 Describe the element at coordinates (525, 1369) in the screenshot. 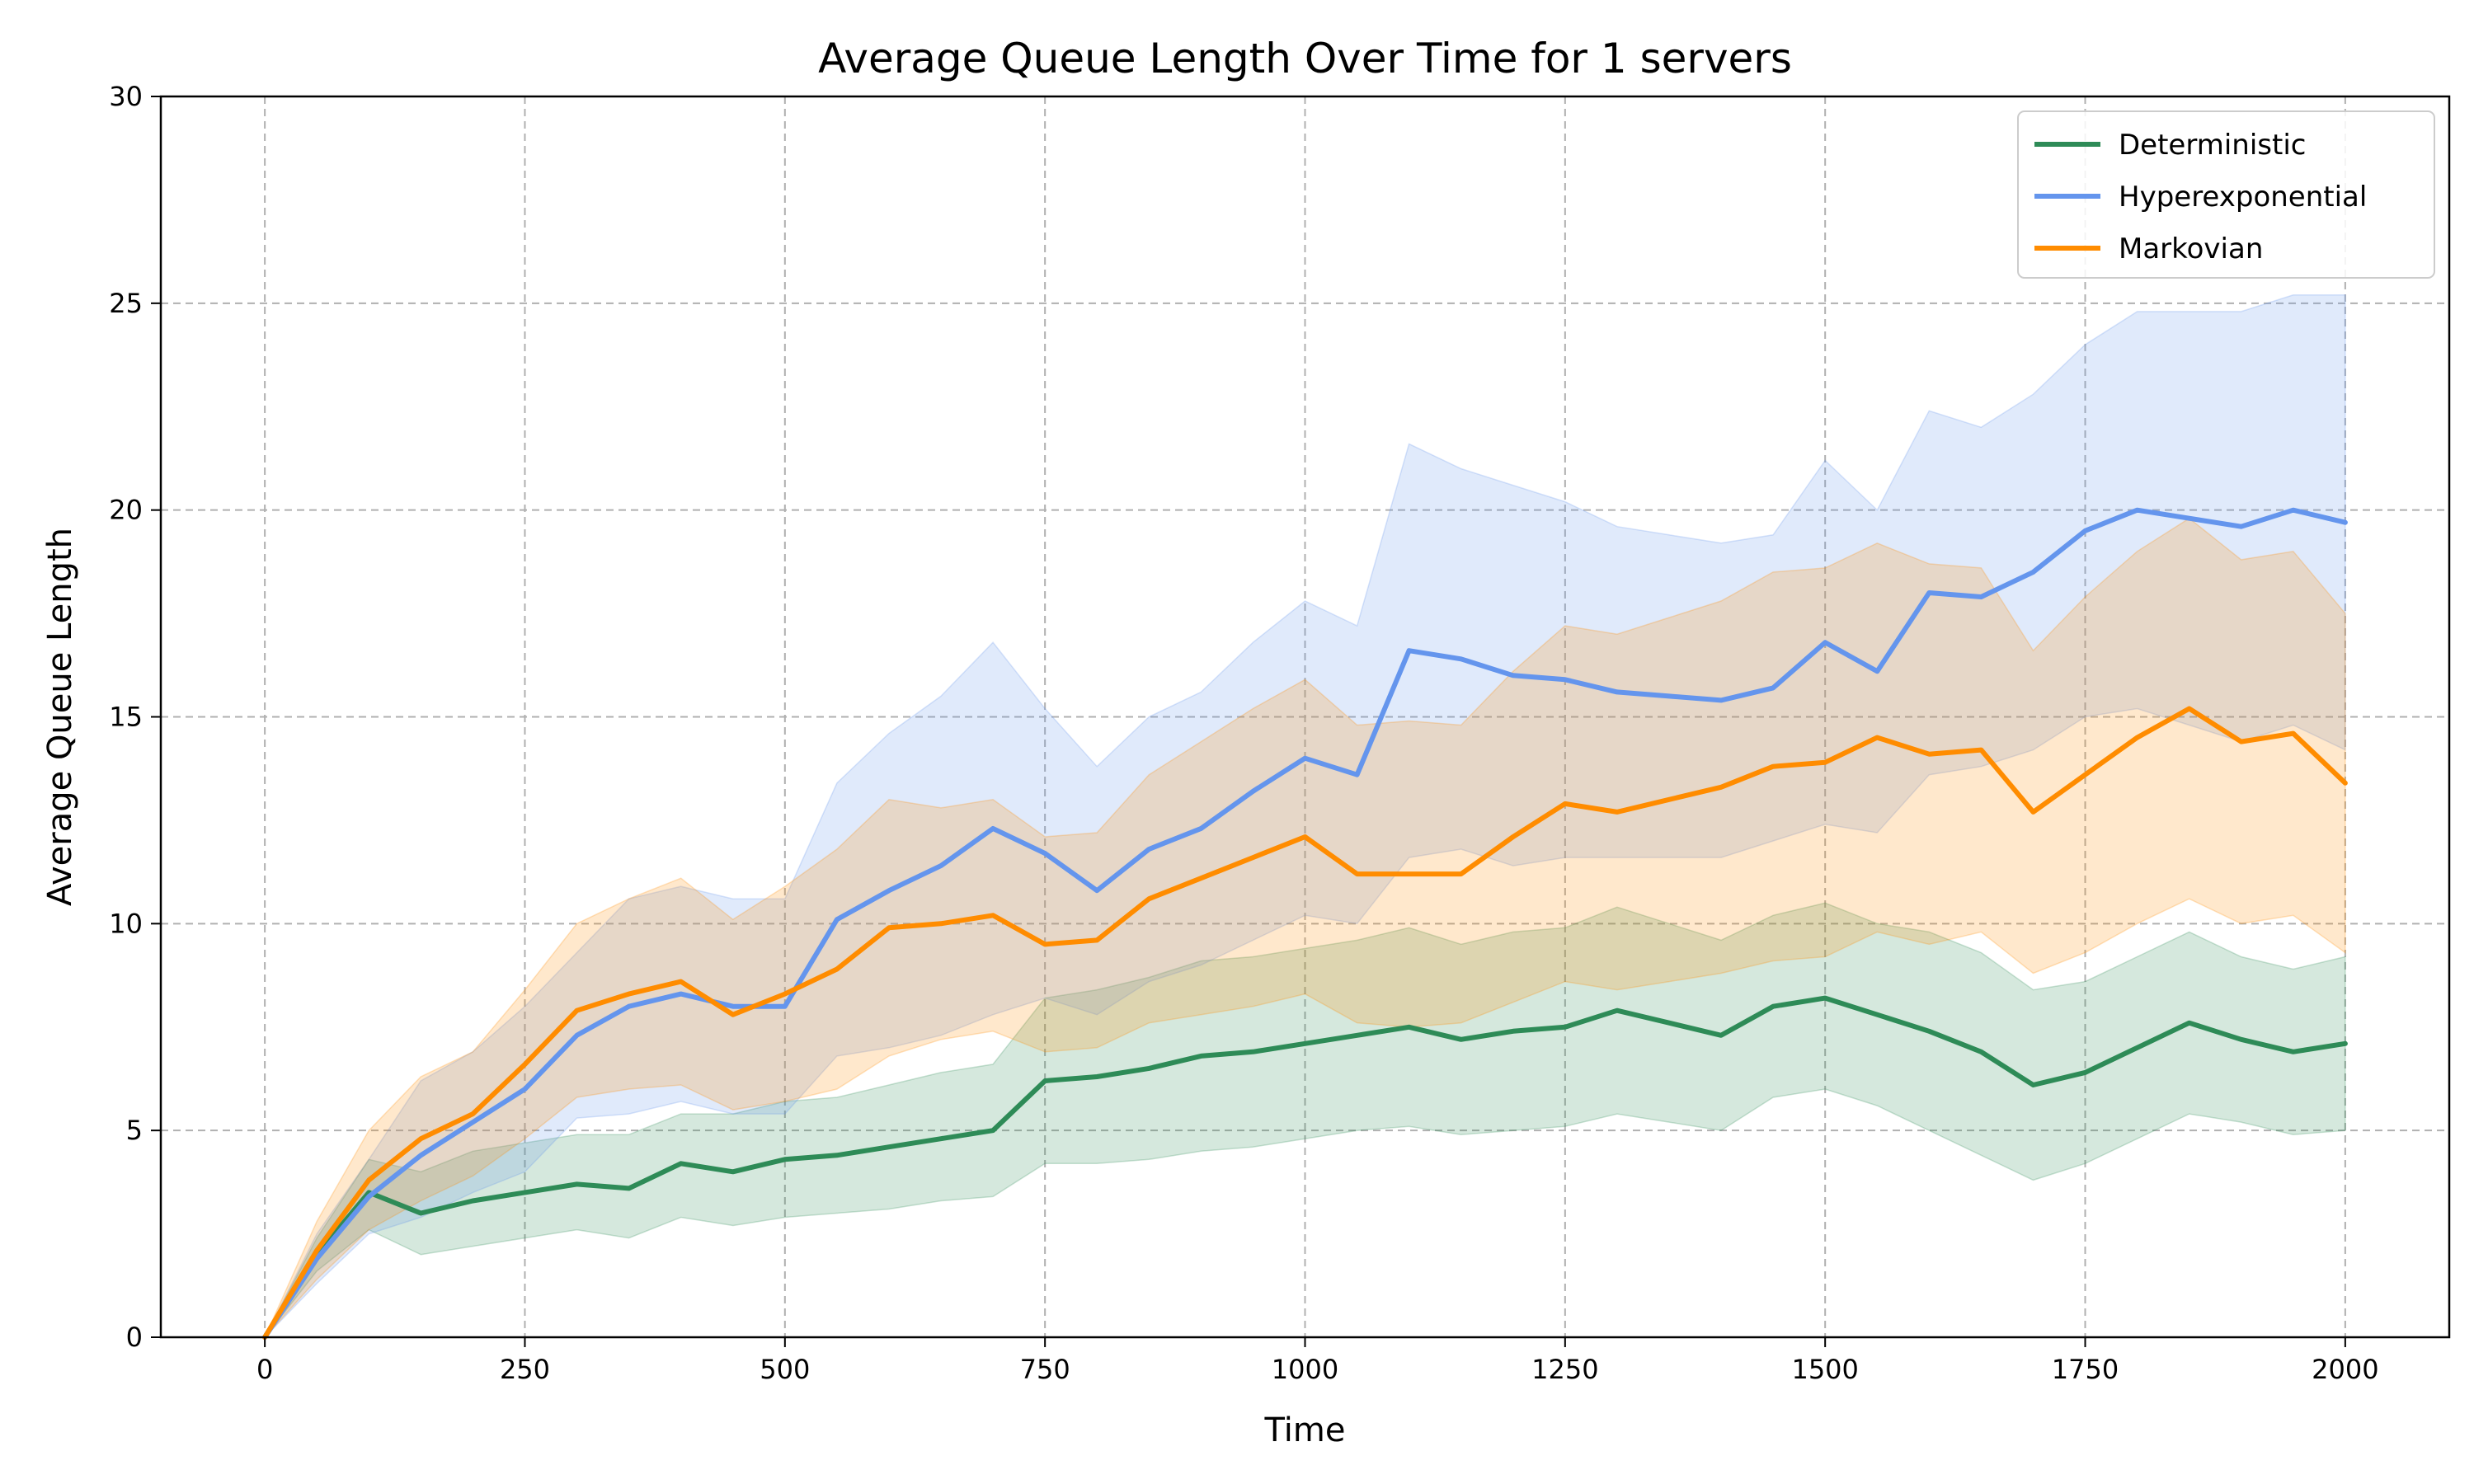

I see `x-tick-label: 250` at that location.